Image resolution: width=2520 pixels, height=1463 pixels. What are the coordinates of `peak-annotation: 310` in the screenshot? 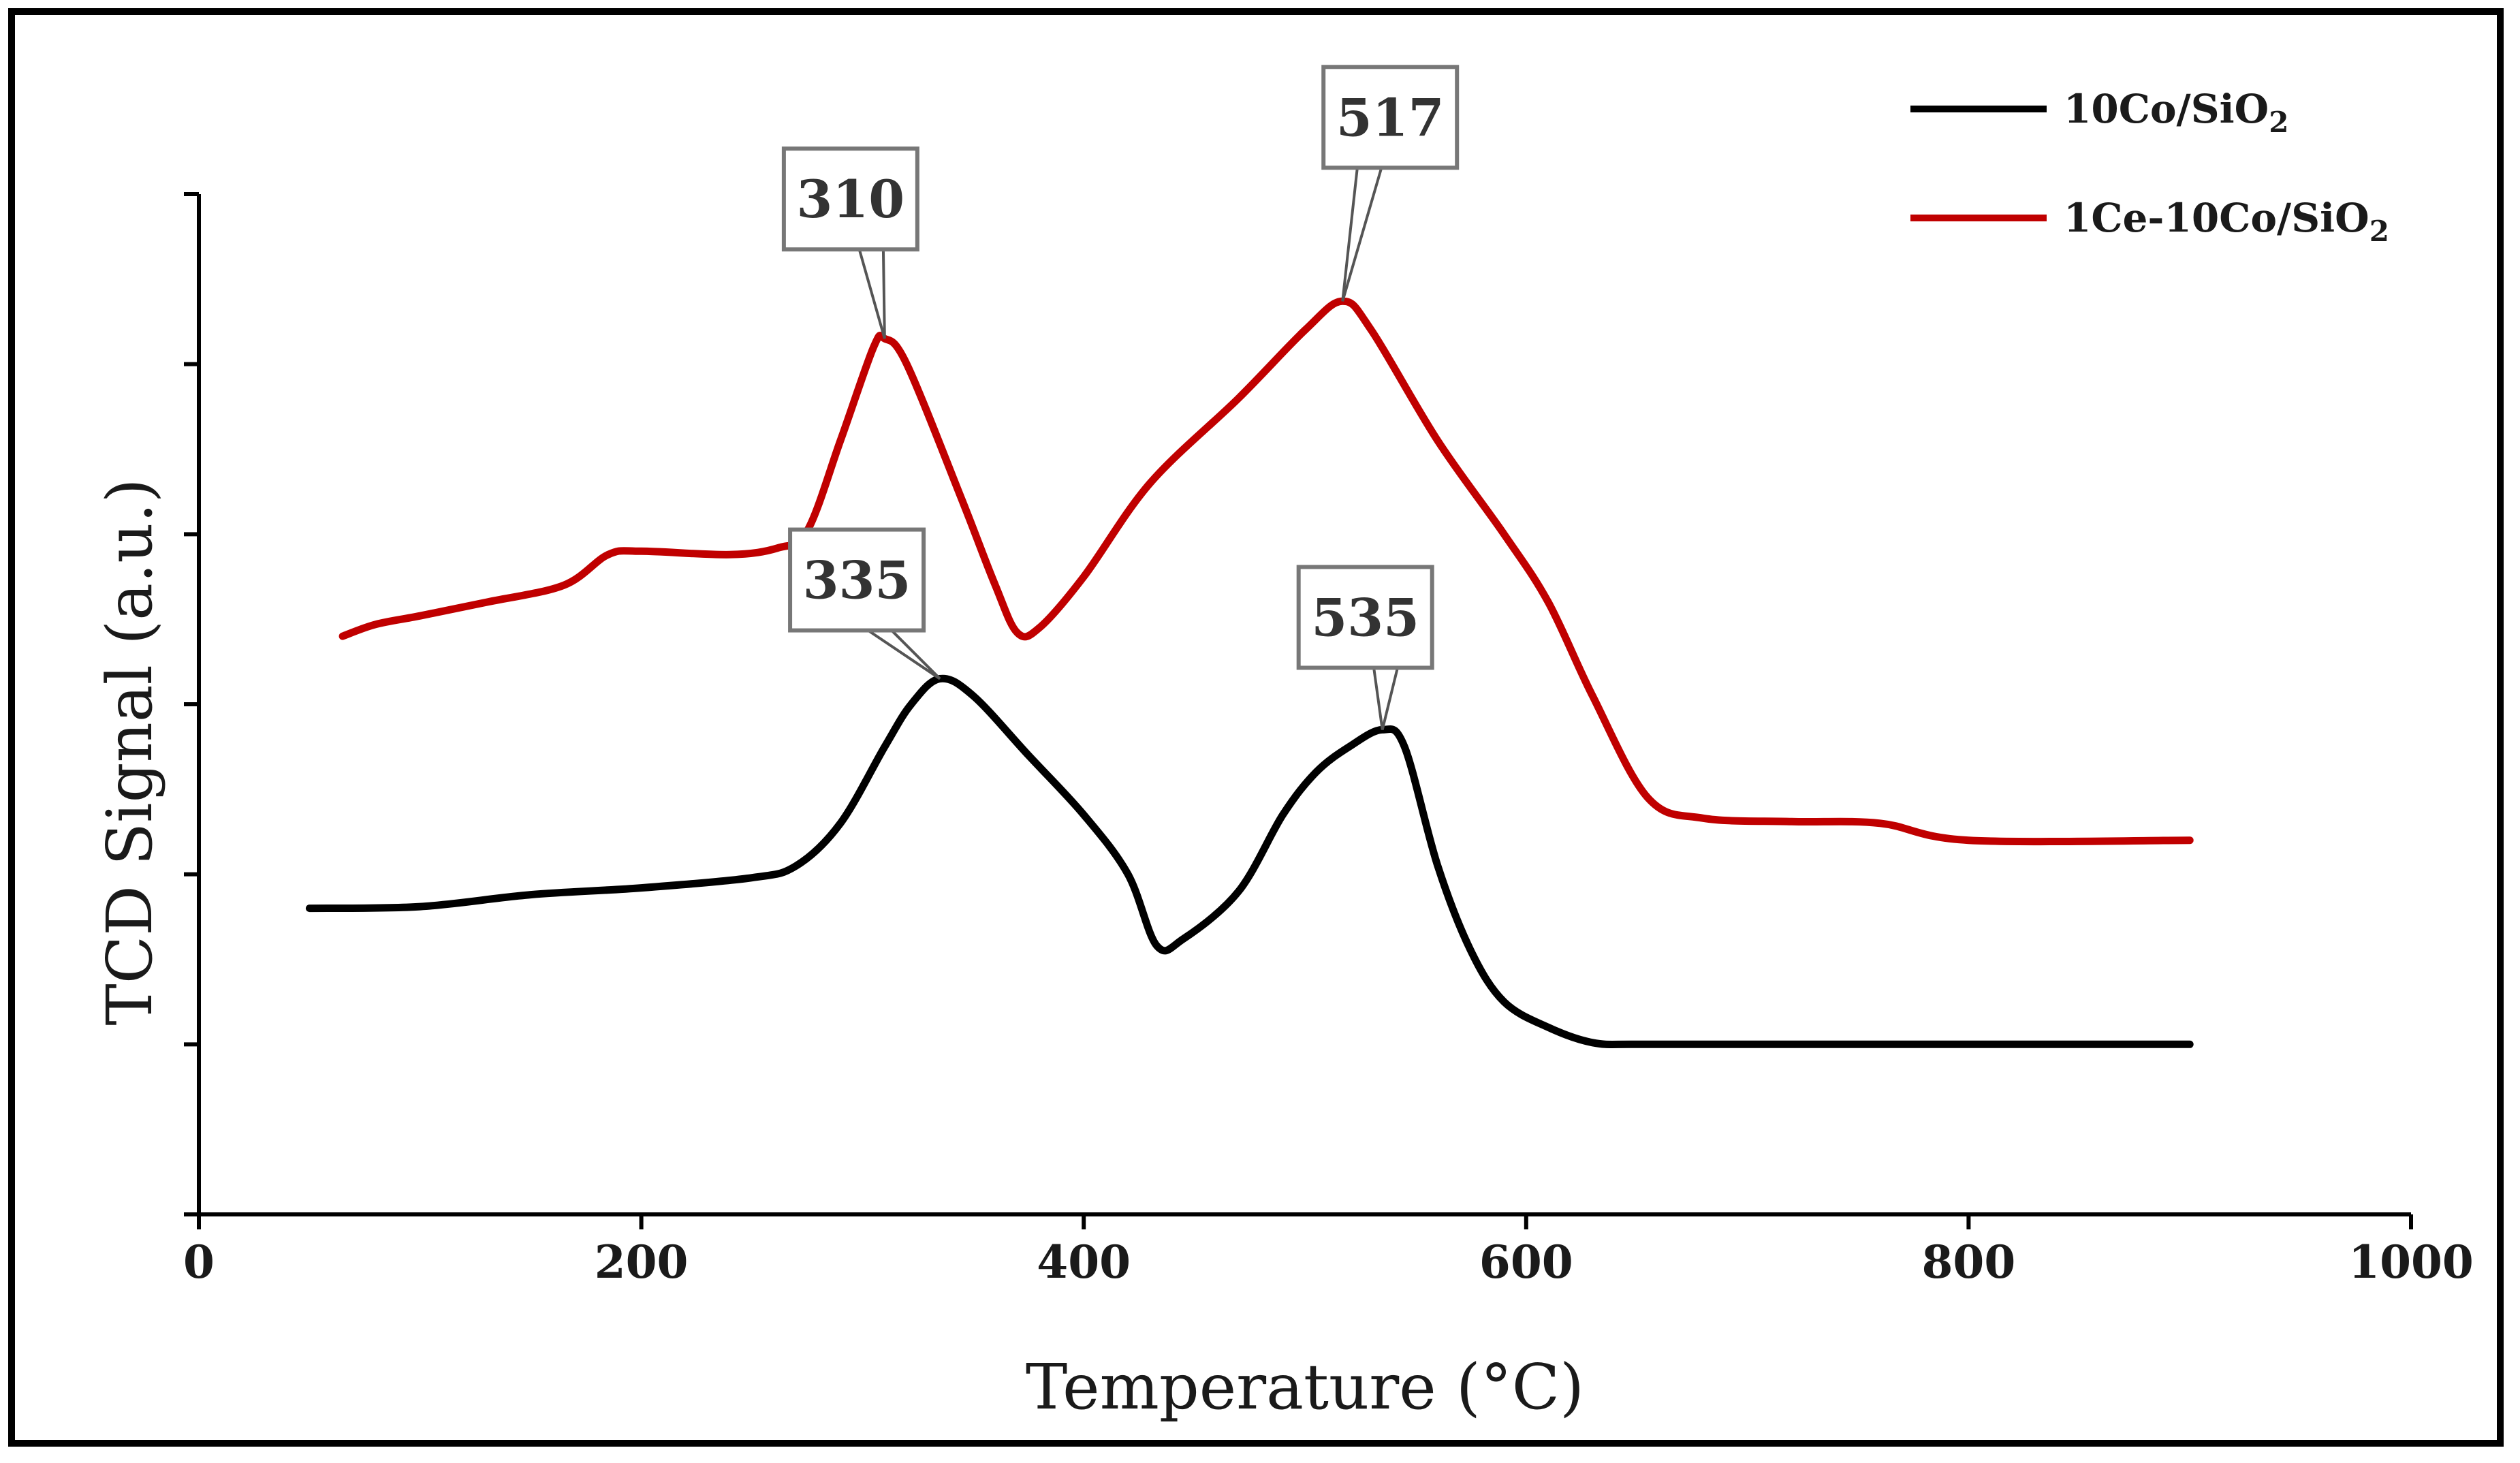 It's located at (850, 242).